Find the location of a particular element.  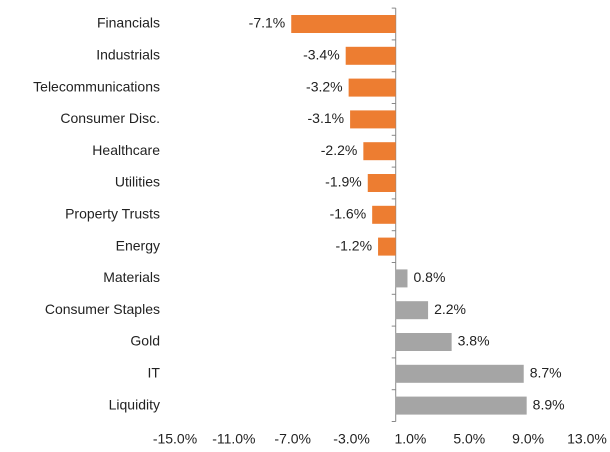

category-label: Materials is located at coordinates (131, 277).